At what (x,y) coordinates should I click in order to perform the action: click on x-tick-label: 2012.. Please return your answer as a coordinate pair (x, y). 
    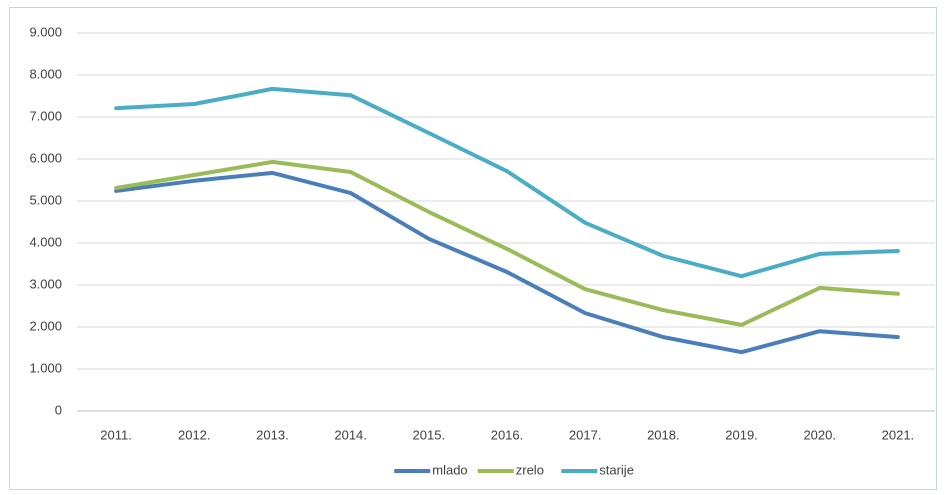
    Looking at the image, I should click on (194, 434).